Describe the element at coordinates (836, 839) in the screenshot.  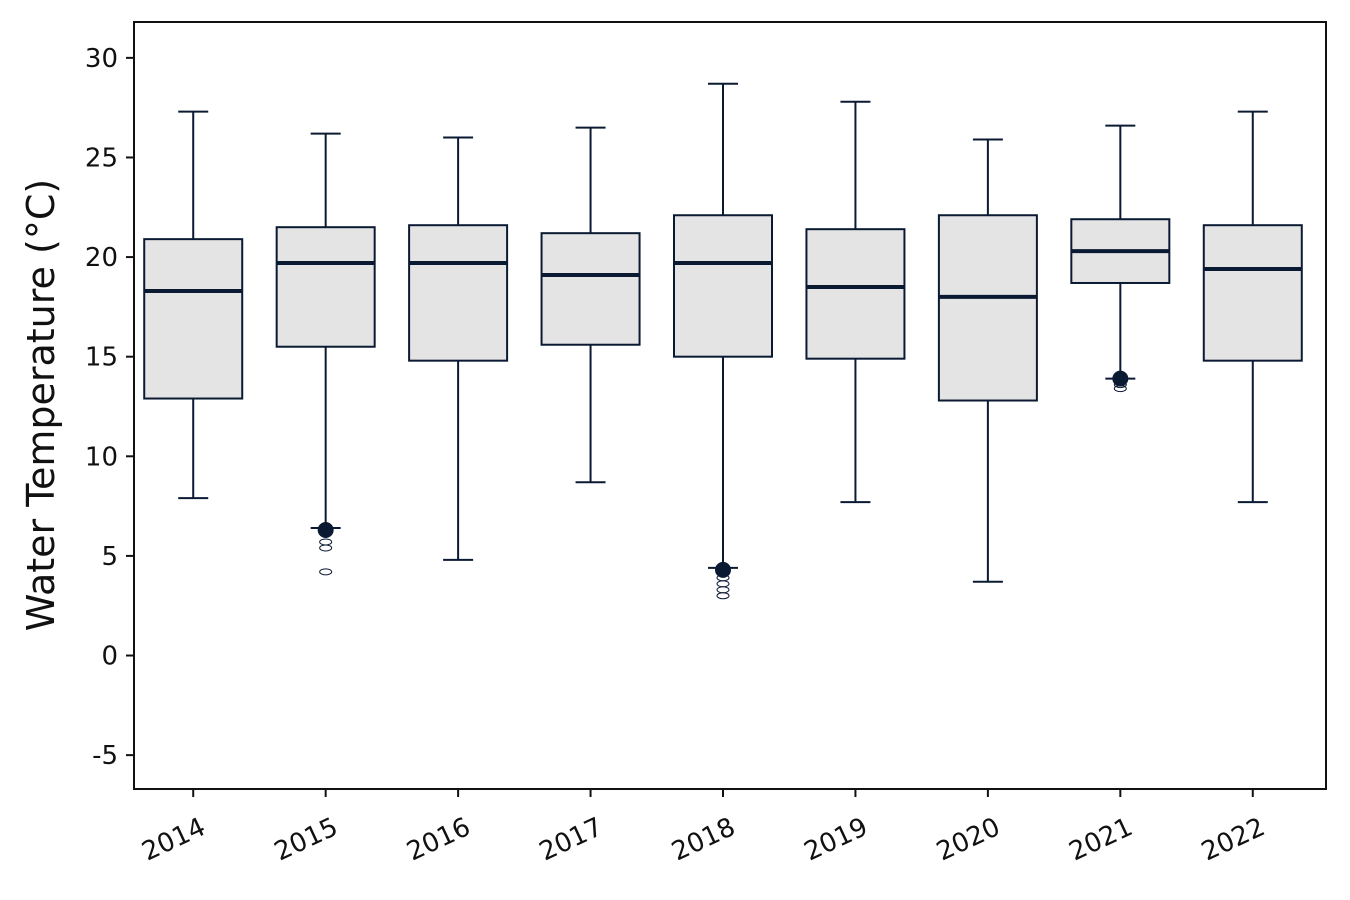
I see `x-tick-label: 2019` at that location.